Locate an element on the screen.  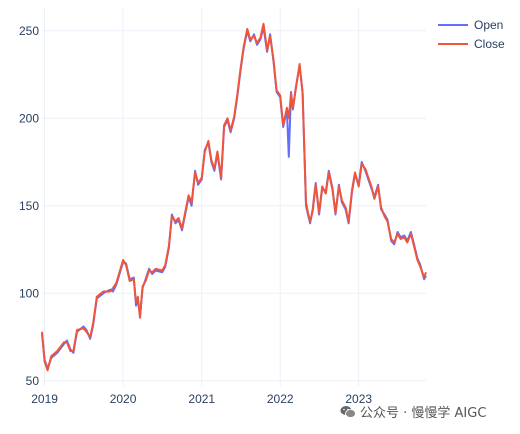
x-tick-label: 2021 is located at coordinates (201, 399).